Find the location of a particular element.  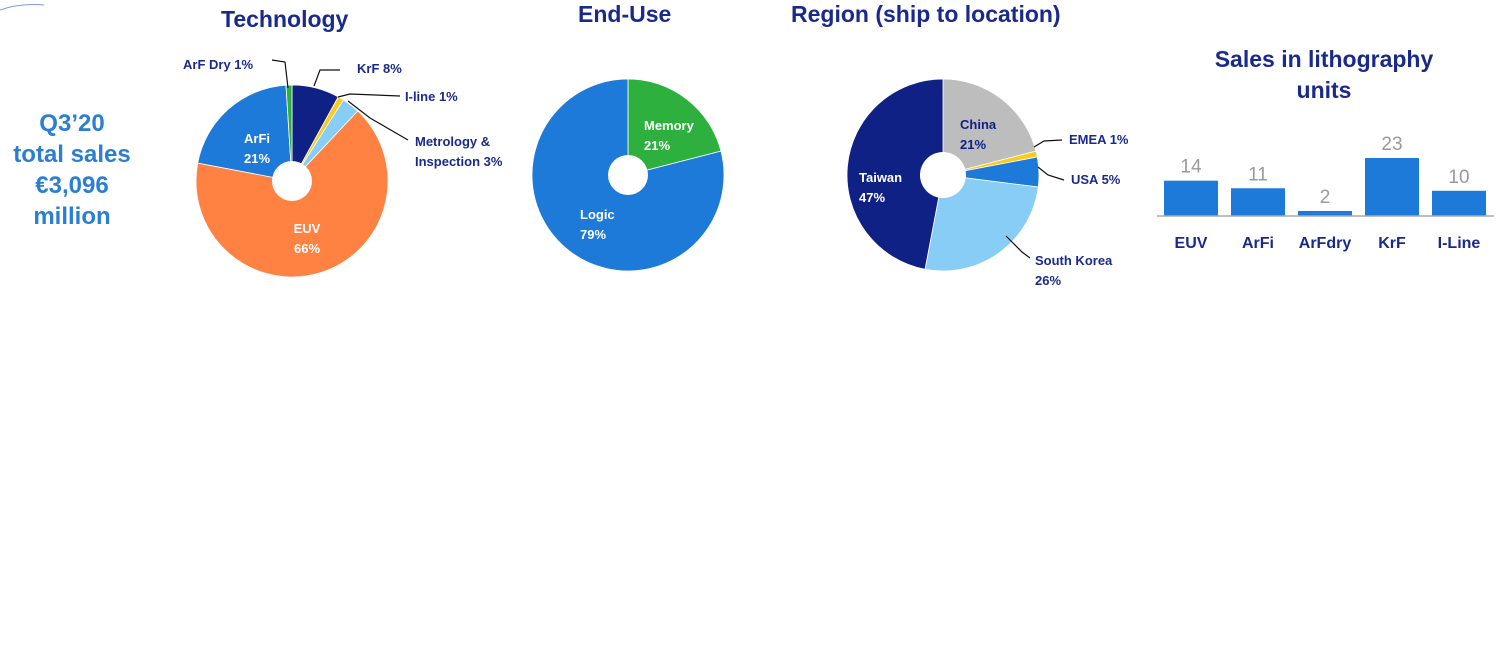

summary-amount: €3,096 is located at coordinates (72, 185).